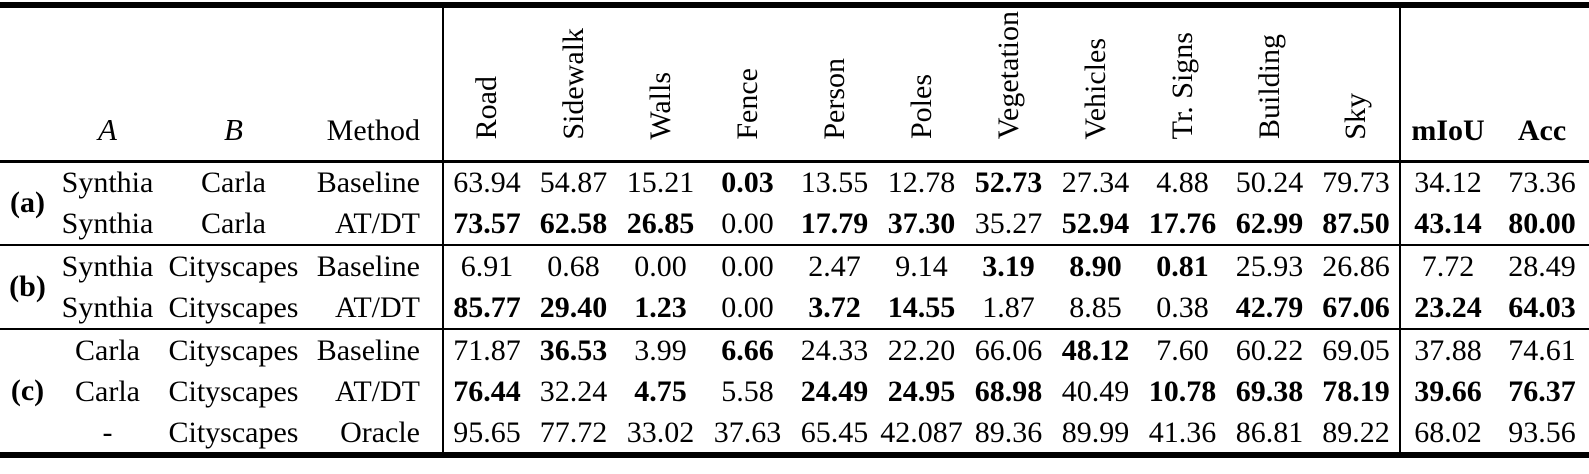 The image size is (1589, 474). I want to click on cell-sidewalk: 77.72, so click(573, 432).